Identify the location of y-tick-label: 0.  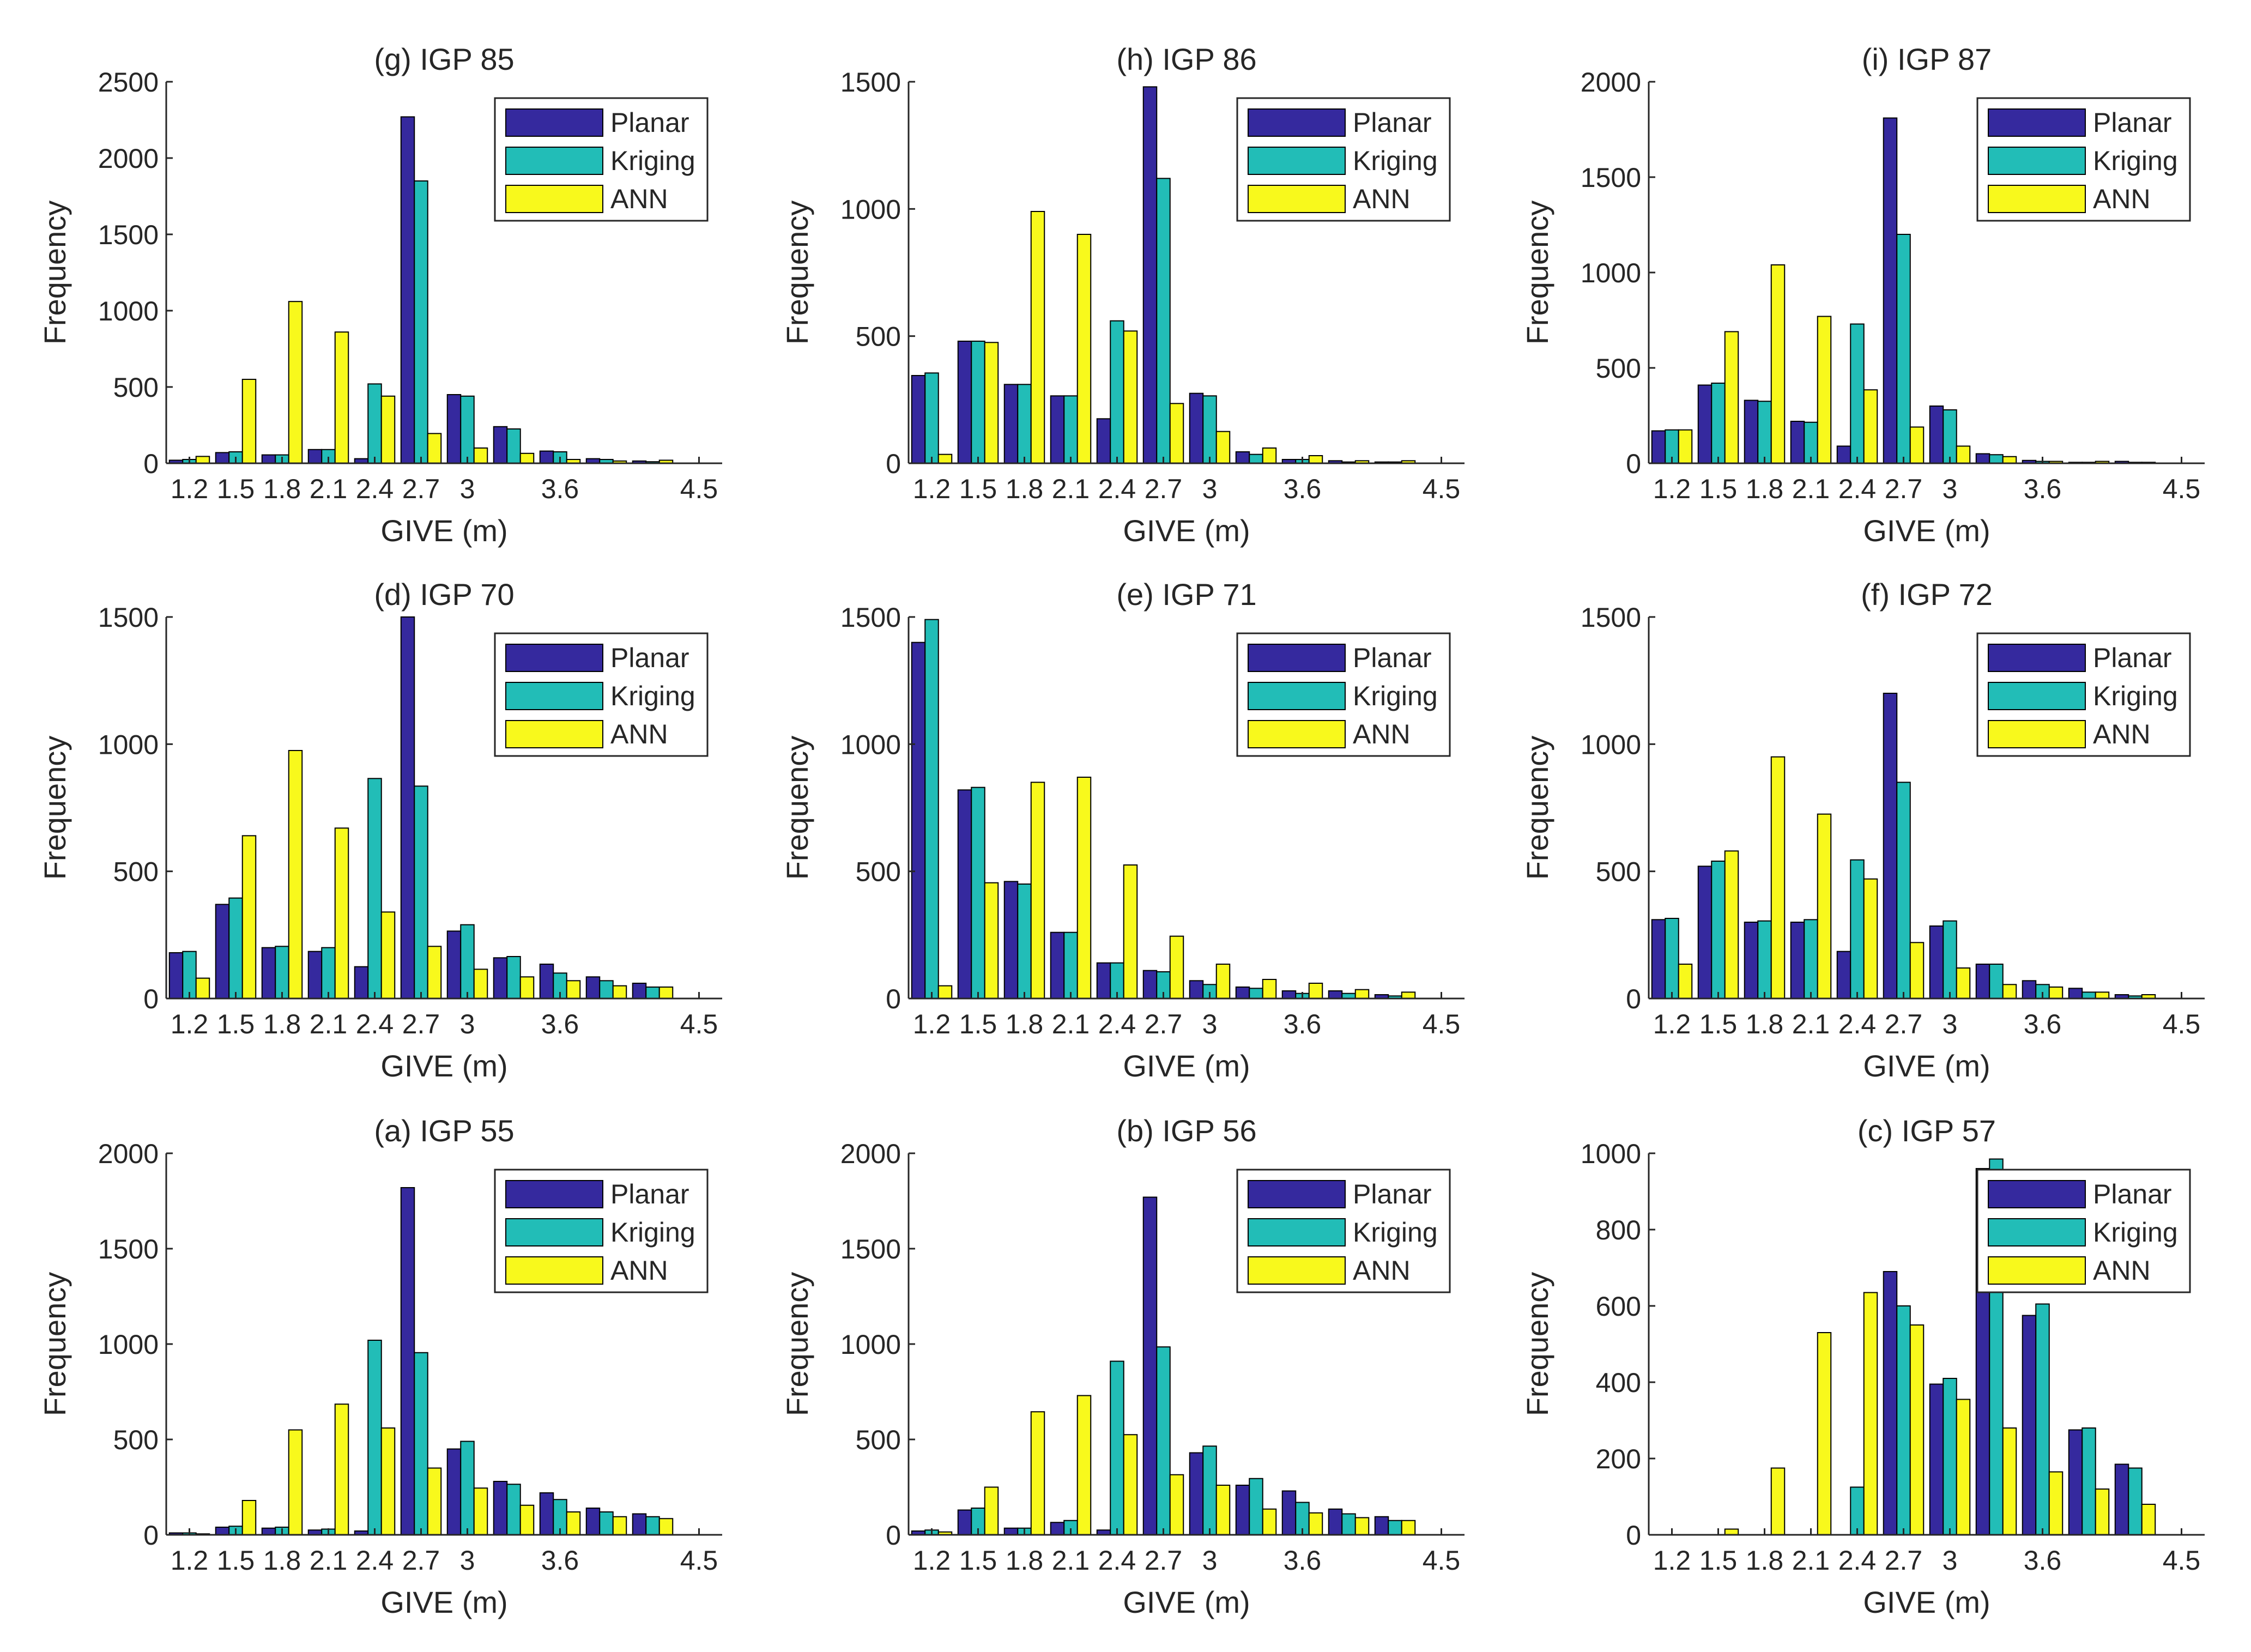
(151, 999).